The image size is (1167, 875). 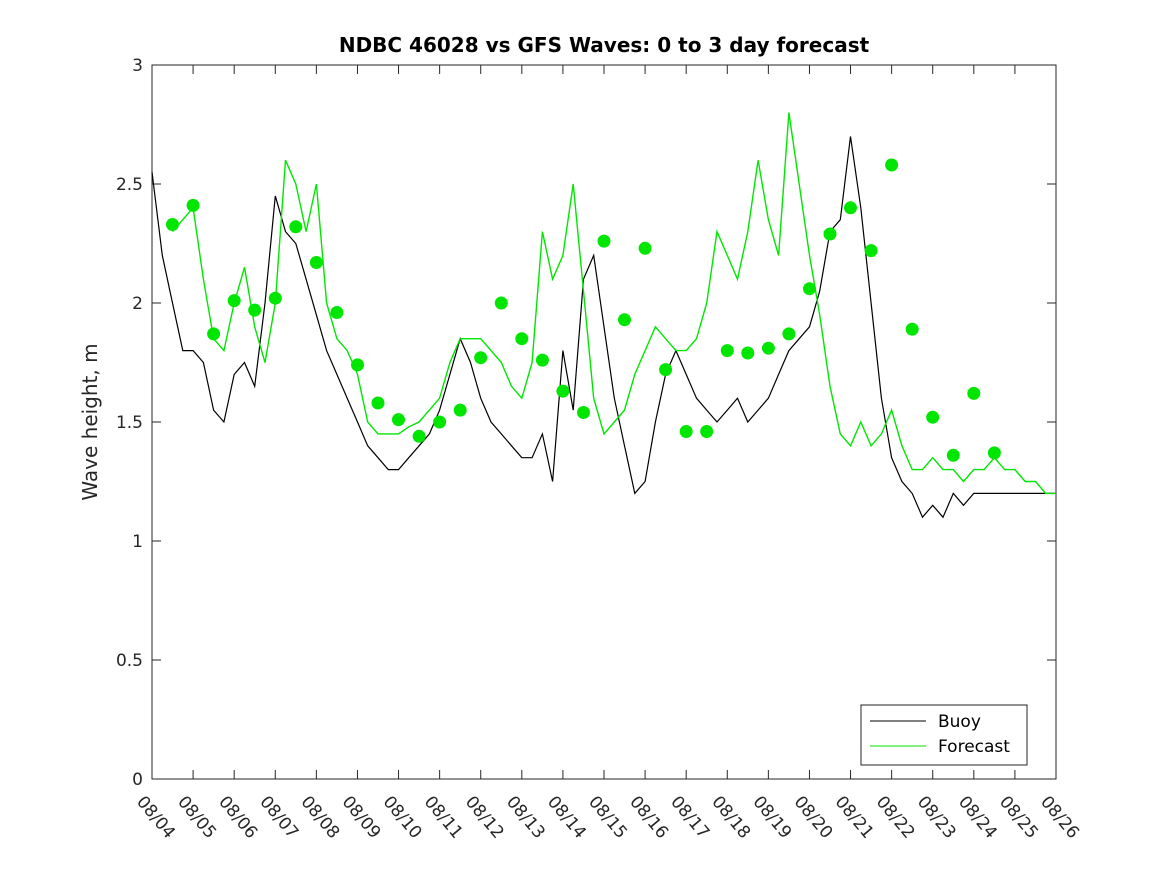 I want to click on y-tick-label: 2, so click(x=137, y=304).